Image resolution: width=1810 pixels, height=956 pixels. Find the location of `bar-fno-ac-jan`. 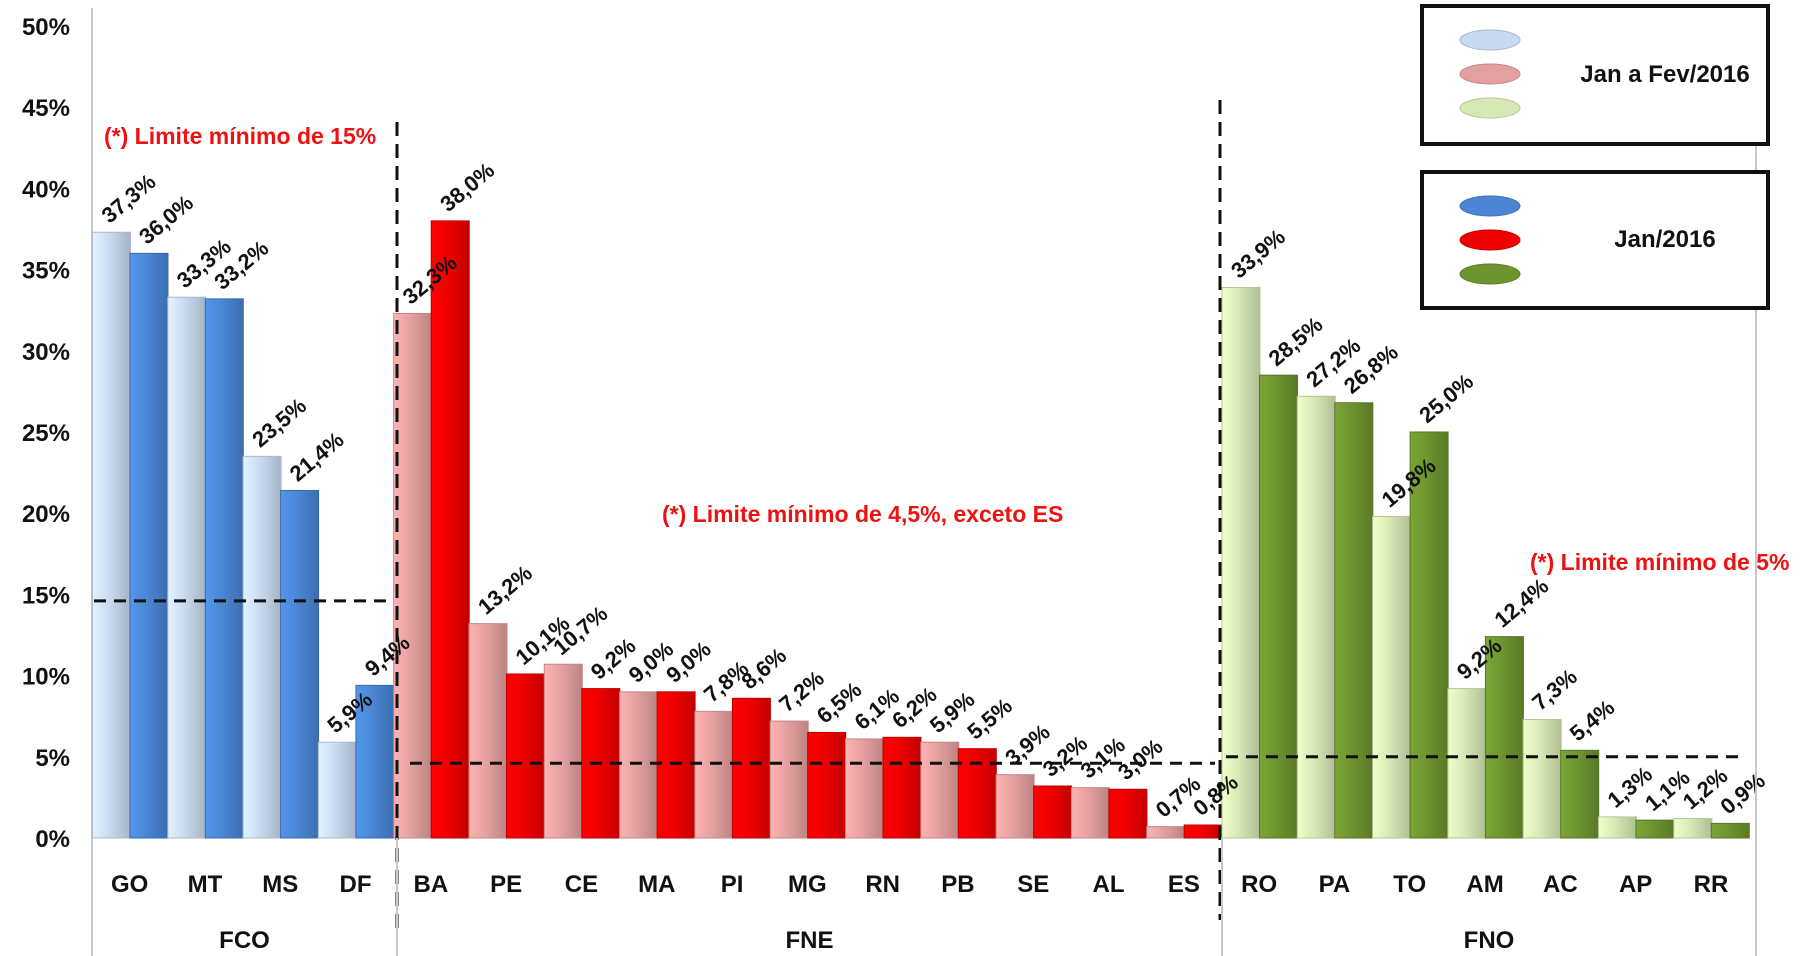

bar-fno-ac-jan is located at coordinates (1580, 794).